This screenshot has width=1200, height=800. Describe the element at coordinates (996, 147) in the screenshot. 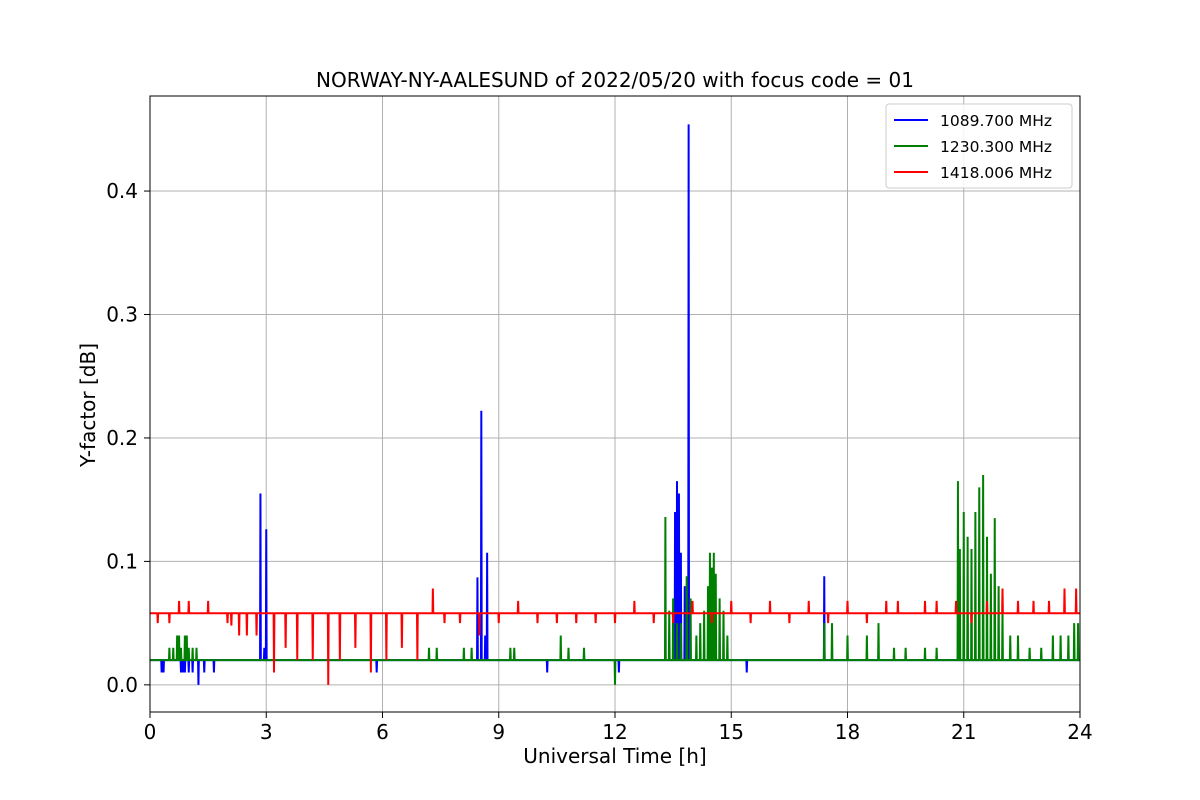

I see `legend-label-2: 1230.300 MHz` at that location.